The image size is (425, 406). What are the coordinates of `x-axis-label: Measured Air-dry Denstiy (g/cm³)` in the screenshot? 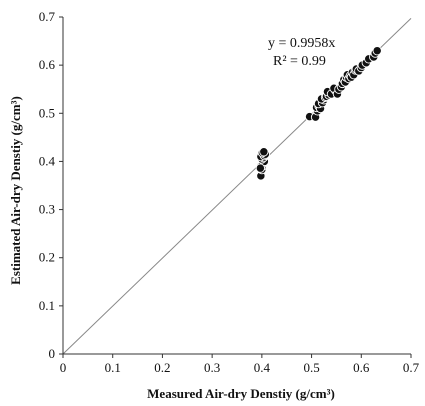 It's located at (241, 393).